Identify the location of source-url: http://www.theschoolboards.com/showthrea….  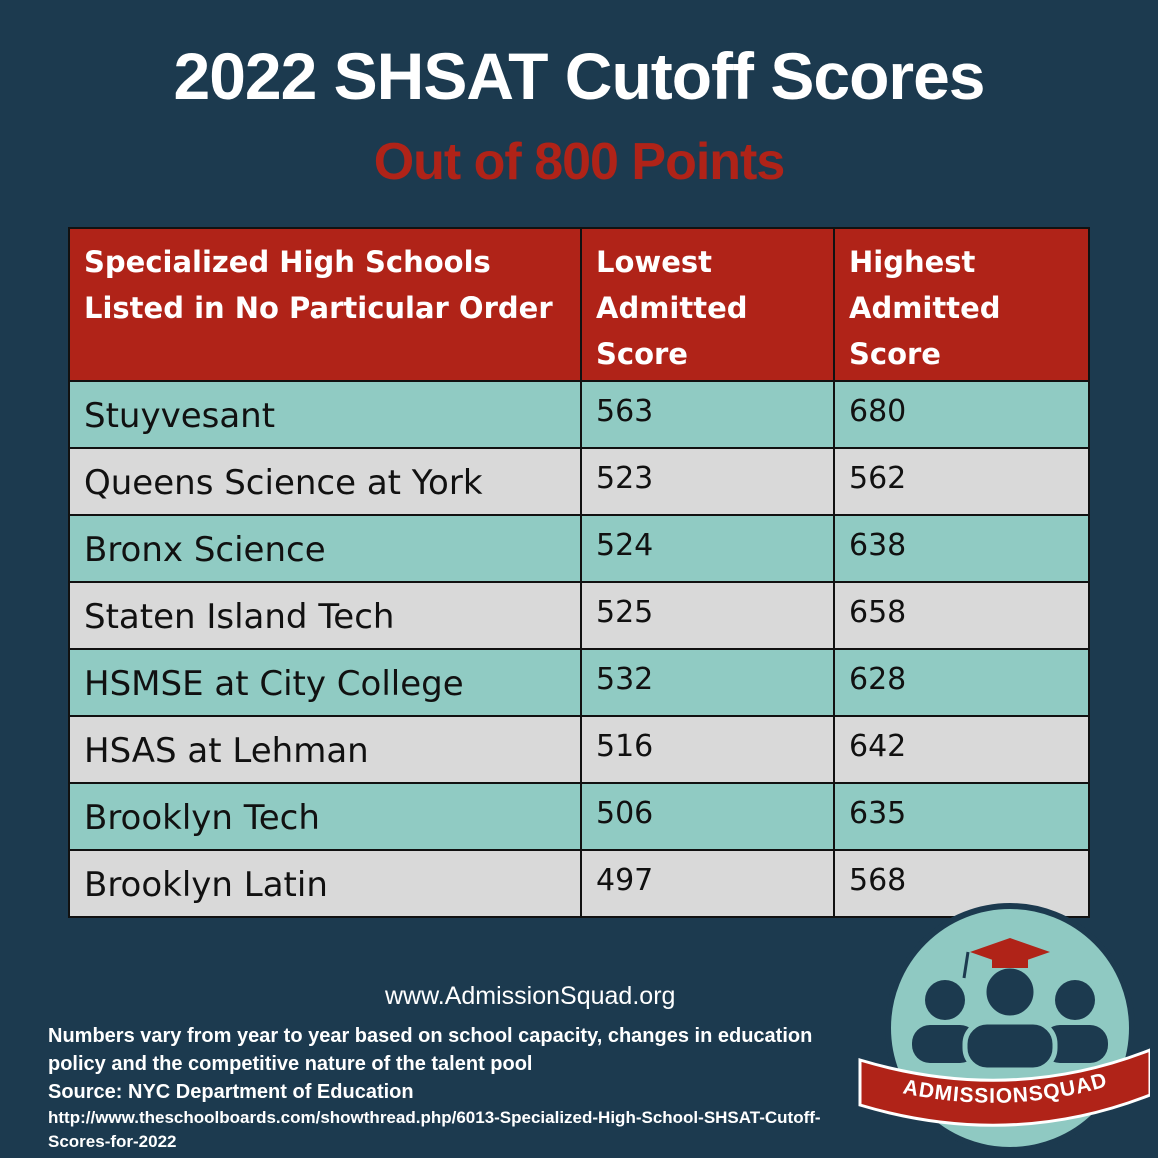
(434, 1129).